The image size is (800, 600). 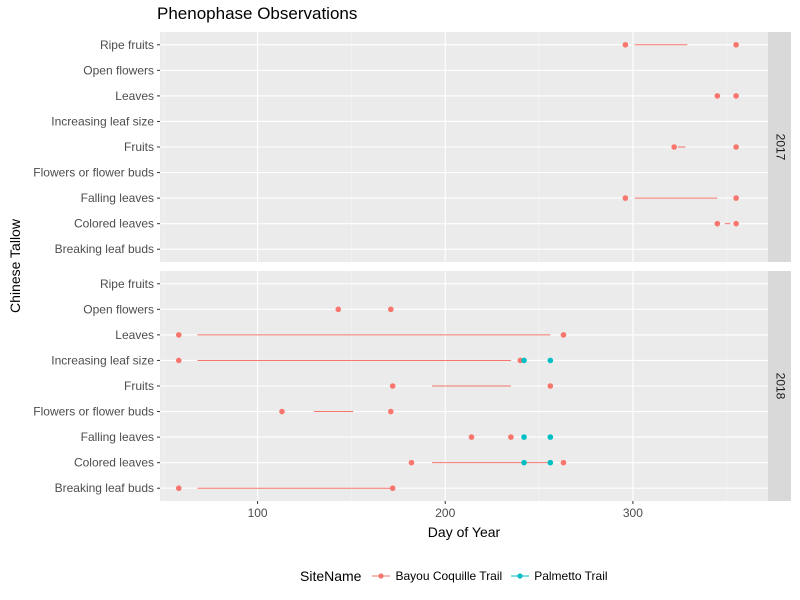 I want to click on legend-item-palmetto: Palmetto Trail, so click(x=559, y=576).